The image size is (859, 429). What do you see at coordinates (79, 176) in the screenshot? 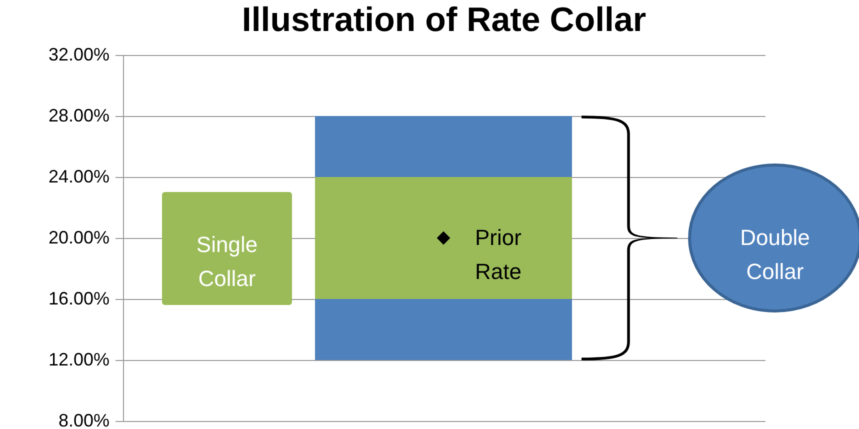
I see `y-tick-label: 24.00%` at bounding box center [79, 176].